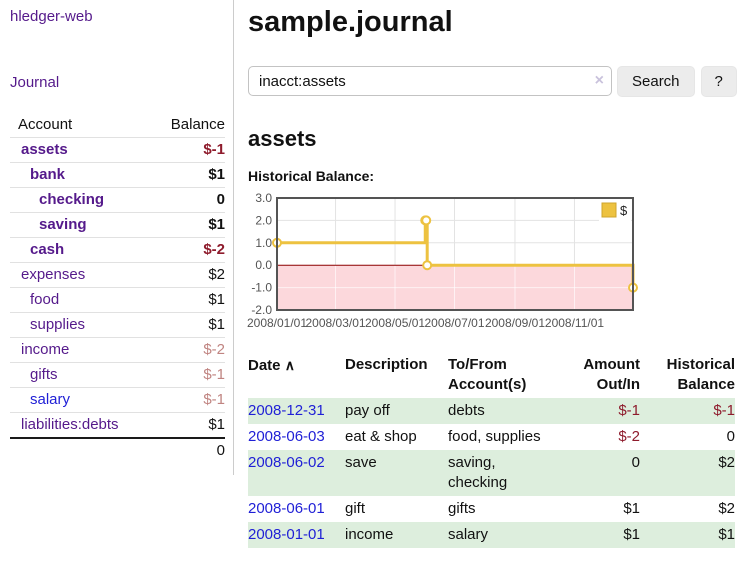 The width and height of the screenshot is (742, 582). Describe the element at coordinates (311, 176) in the screenshot. I see `chart-title: Historical Balance:` at that location.